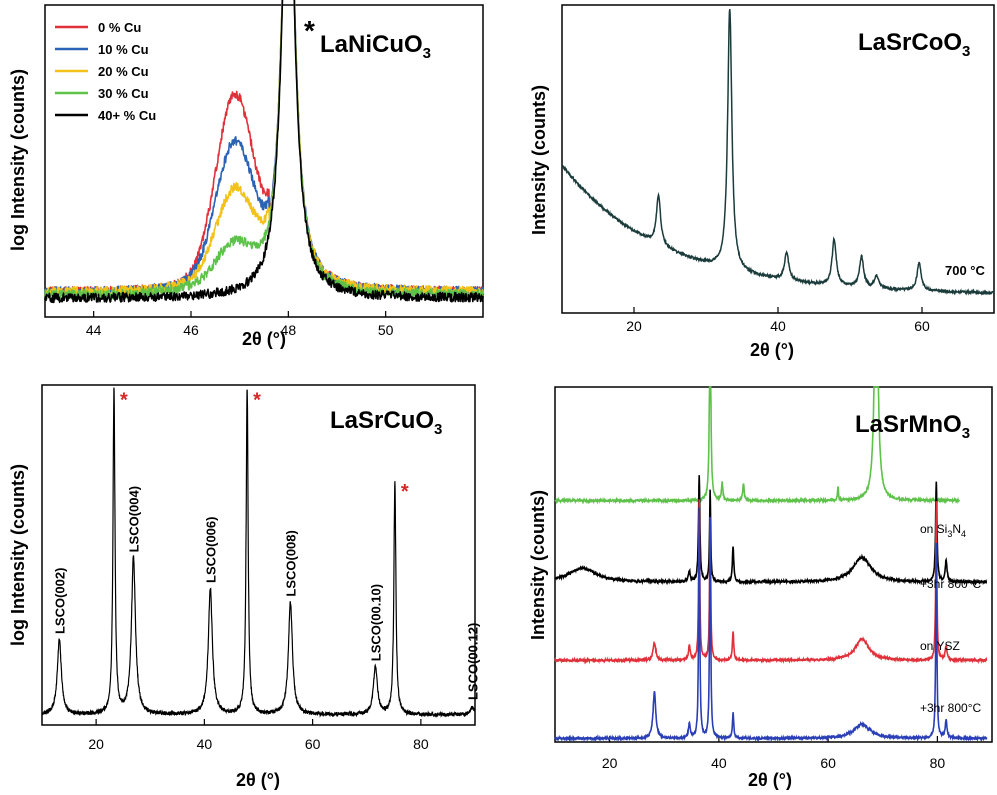 The width and height of the screenshot is (997, 795). I want to click on panel-title: LaSrCuO3, so click(386, 422).